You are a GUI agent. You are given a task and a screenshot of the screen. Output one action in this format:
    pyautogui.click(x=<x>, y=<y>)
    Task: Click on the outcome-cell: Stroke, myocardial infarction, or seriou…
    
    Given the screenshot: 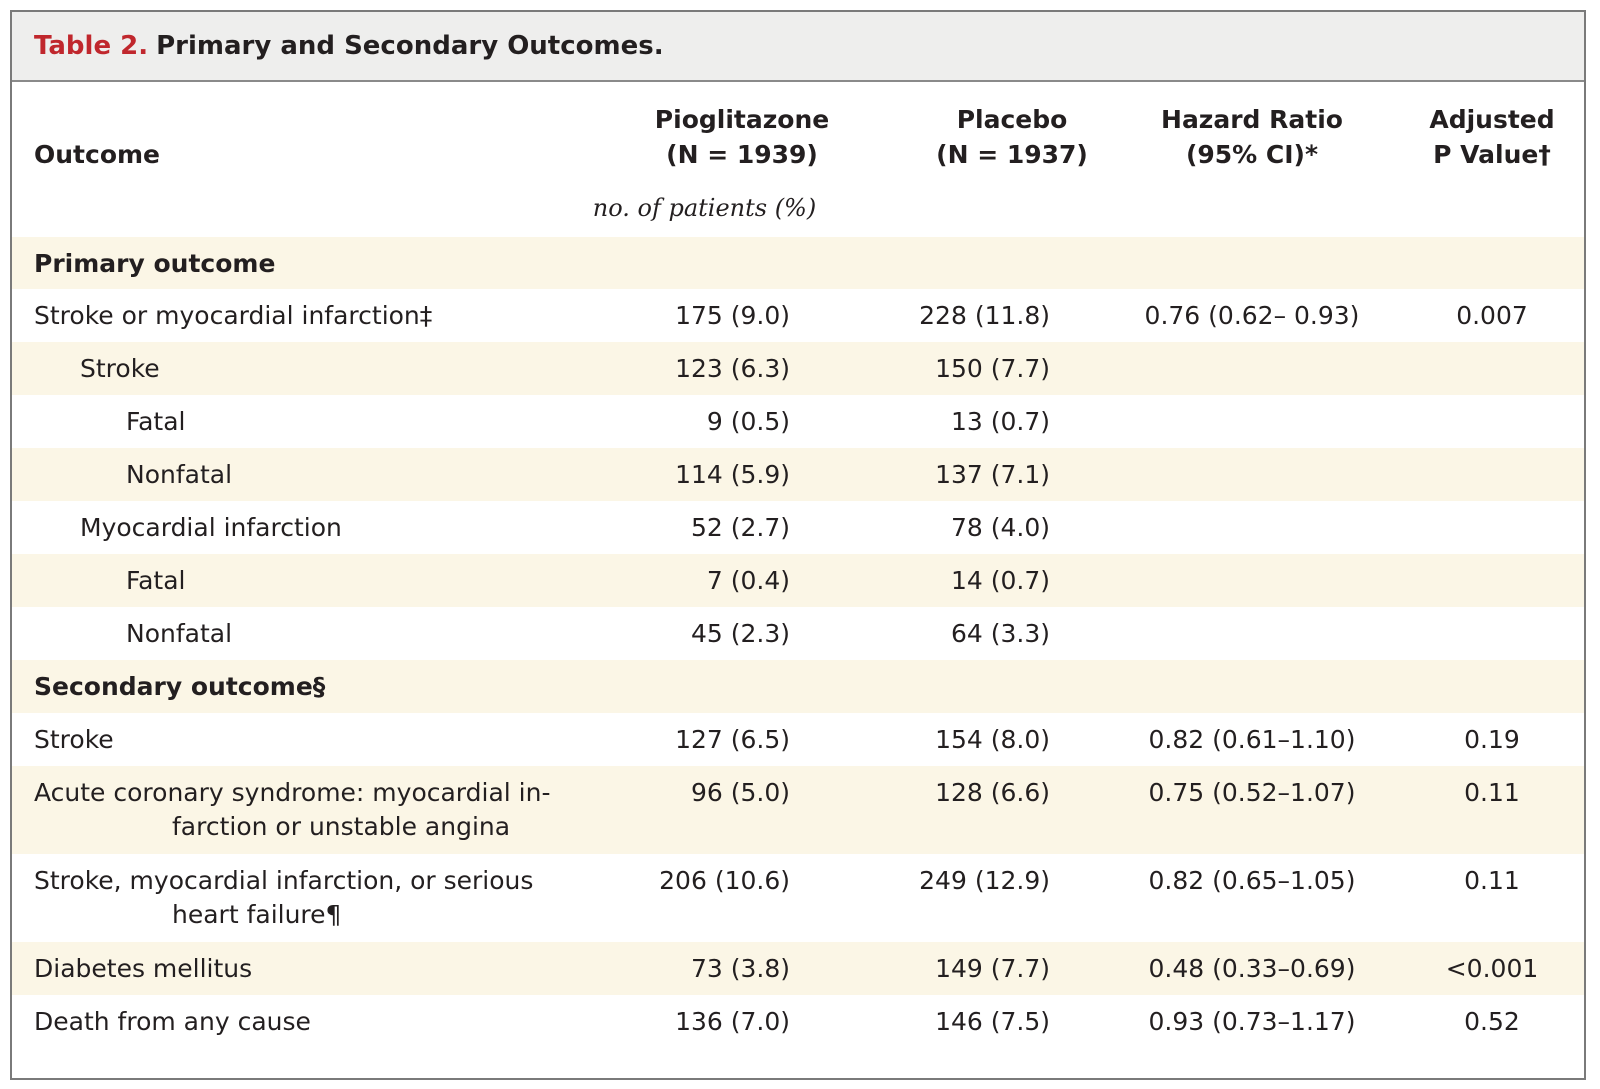 What is the action you would take?
    pyautogui.click(x=284, y=880)
    